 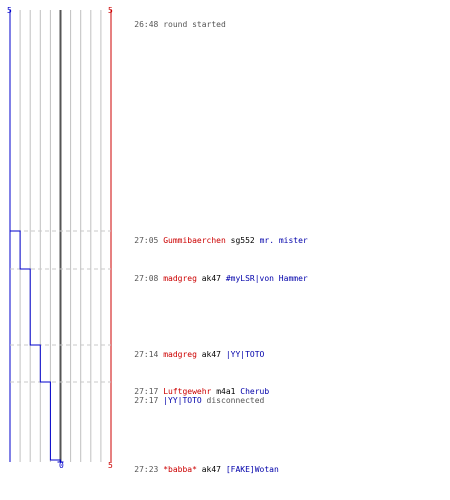 I want to click on event-row: 27:05 Gummibaerchen sg552 mr. mister, so click(x=211, y=240).